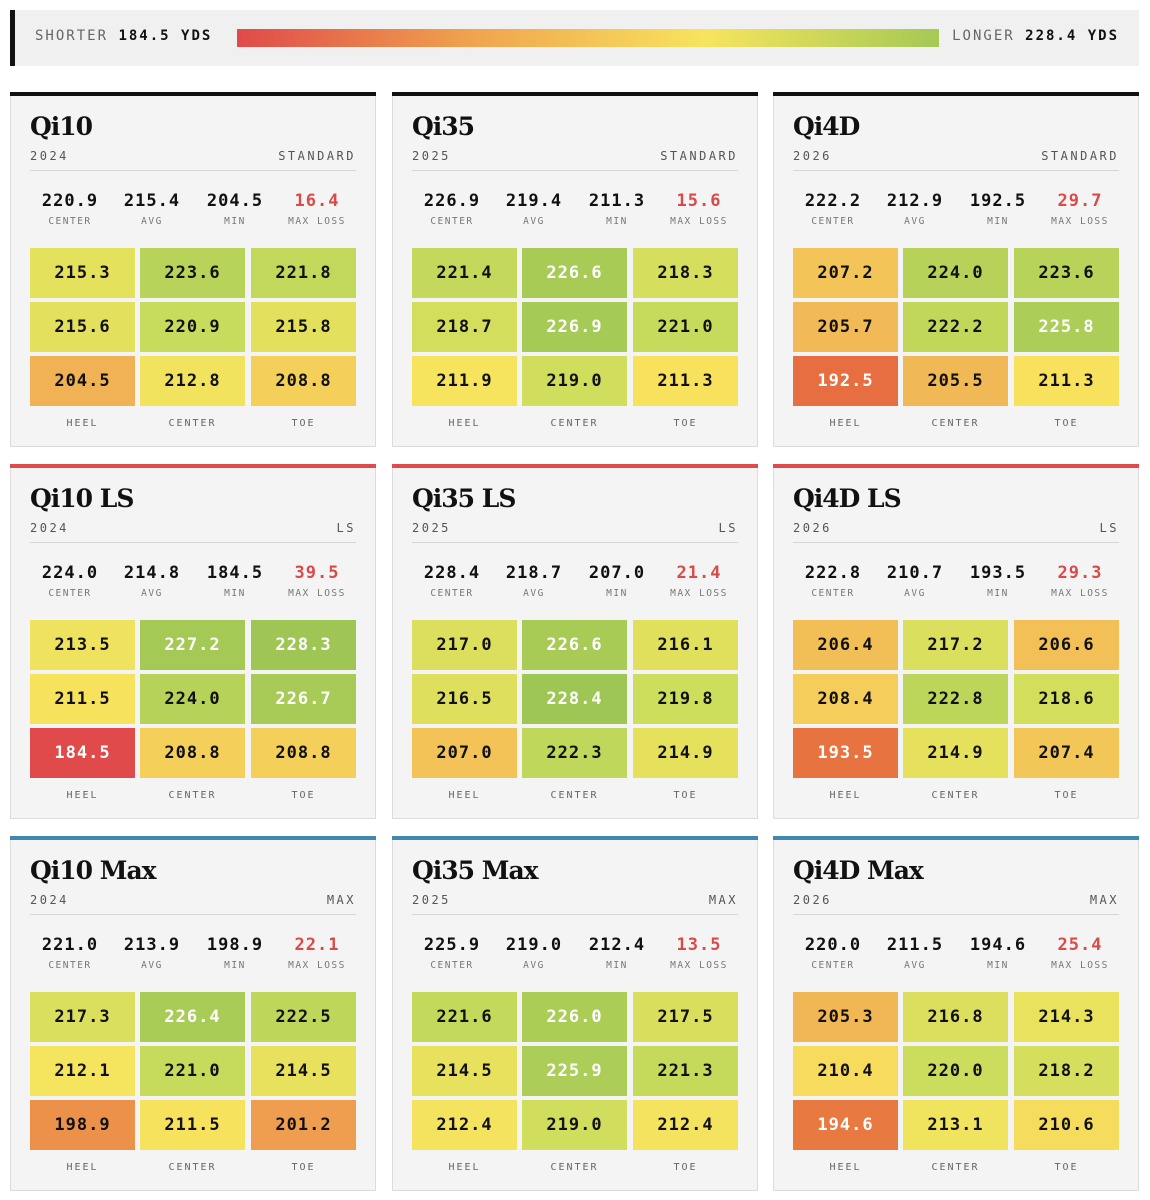 This screenshot has height=1200, width=1150. Describe the element at coordinates (70, 201) in the screenshot. I see `stat-value: 220.9` at that location.